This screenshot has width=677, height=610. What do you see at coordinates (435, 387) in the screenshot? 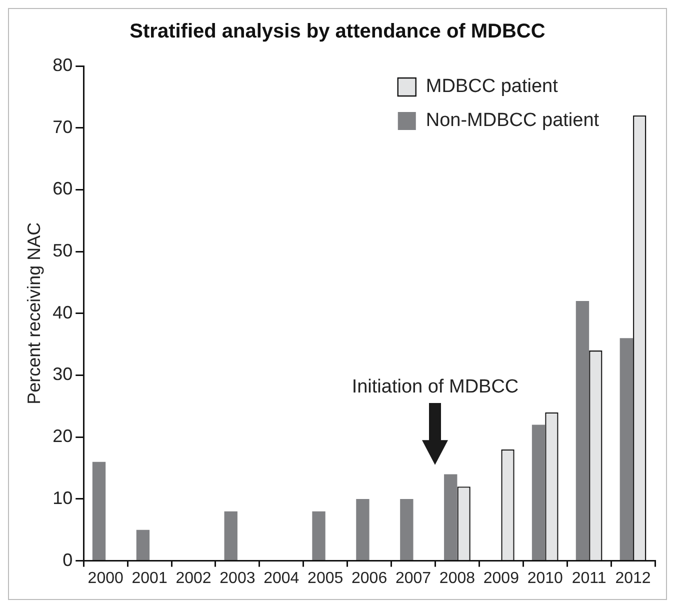
I see `annotation: Initiation of MDBCC` at bounding box center [435, 387].